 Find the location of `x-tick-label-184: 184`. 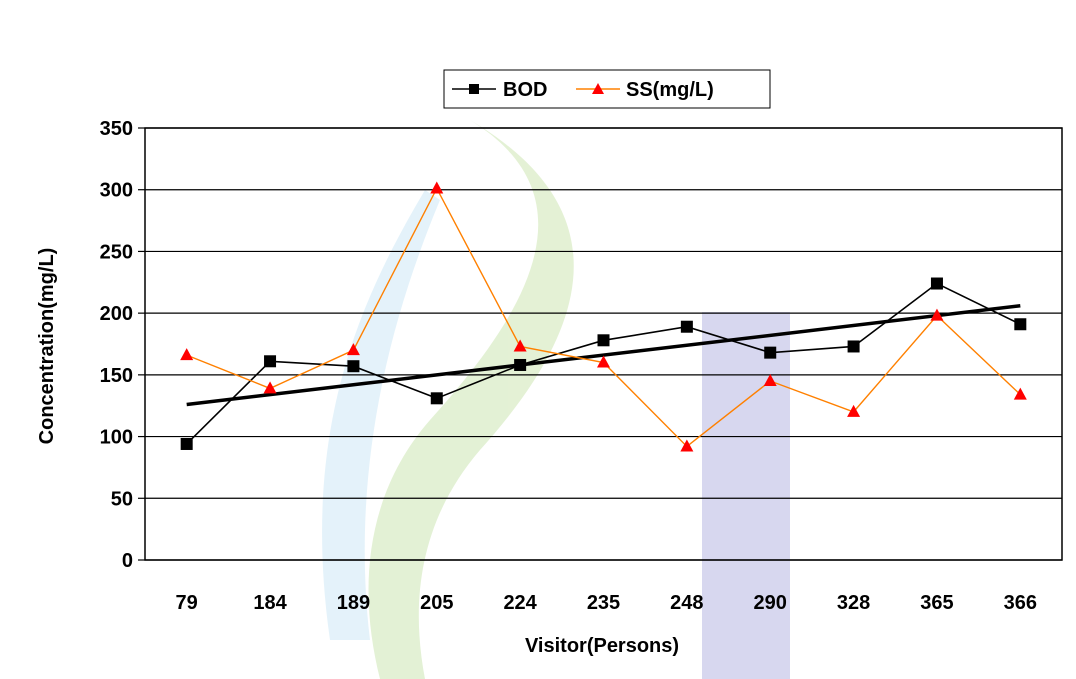

x-tick-label-184: 184 is located at coordinates (270, 603).